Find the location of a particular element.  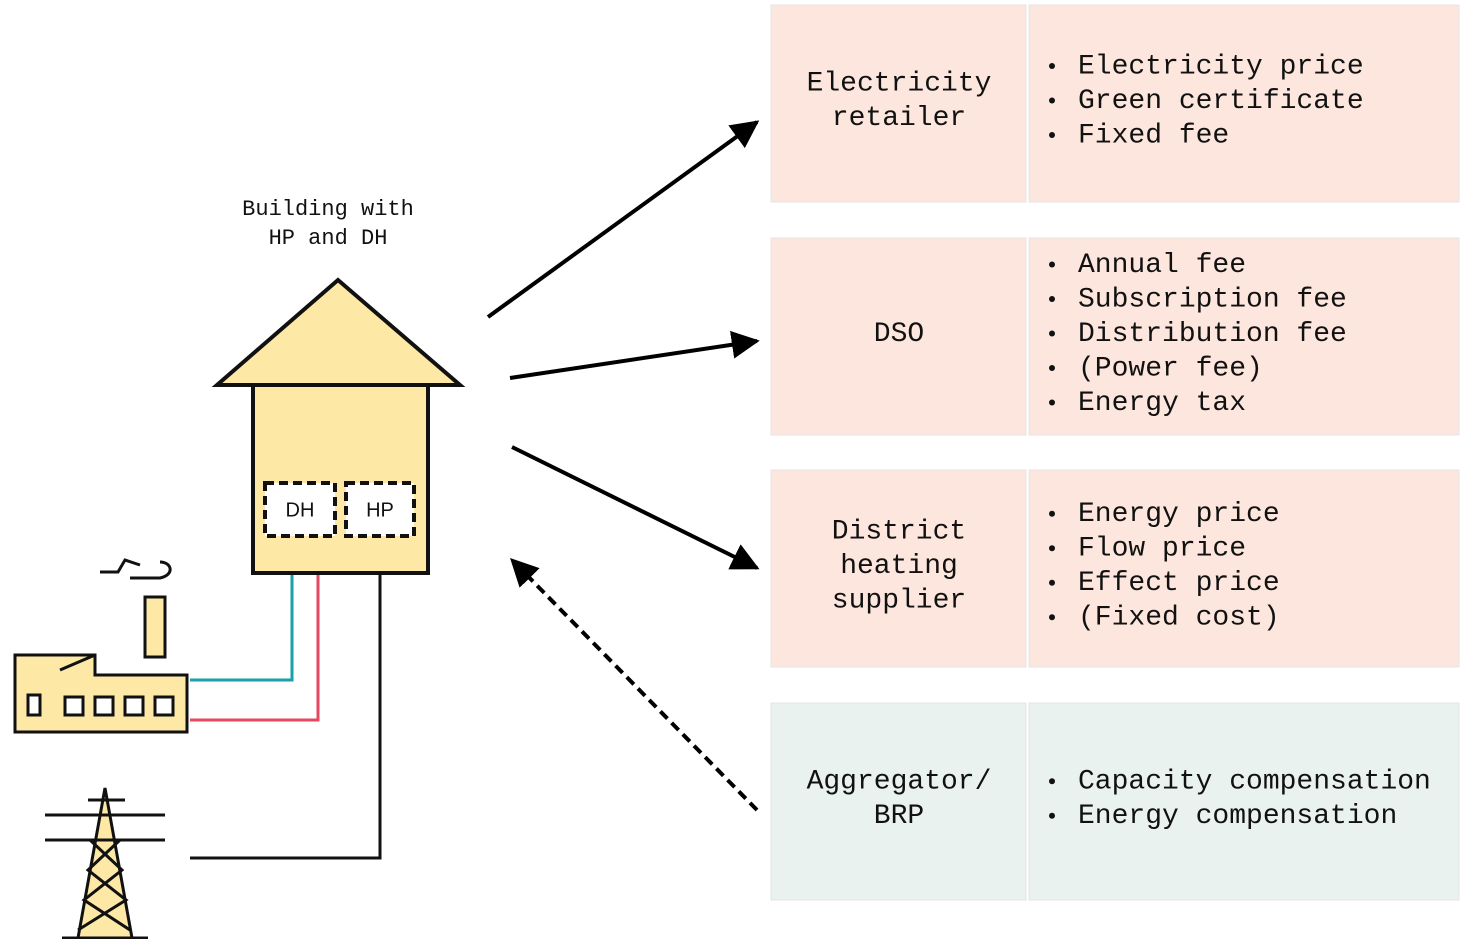

item: Capacity compensation is located at coordinates (1254, 782).